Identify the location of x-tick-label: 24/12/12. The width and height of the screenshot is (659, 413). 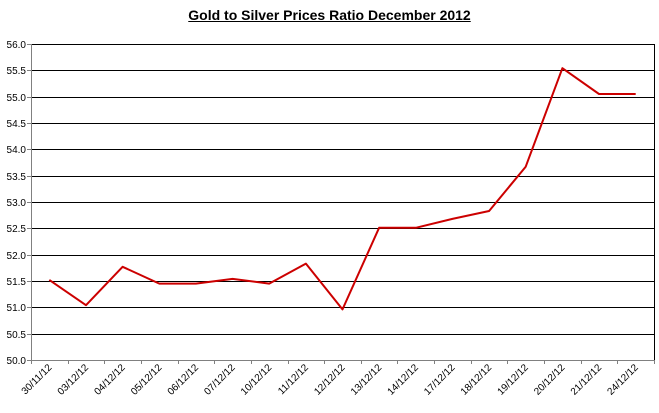
(623, 380).